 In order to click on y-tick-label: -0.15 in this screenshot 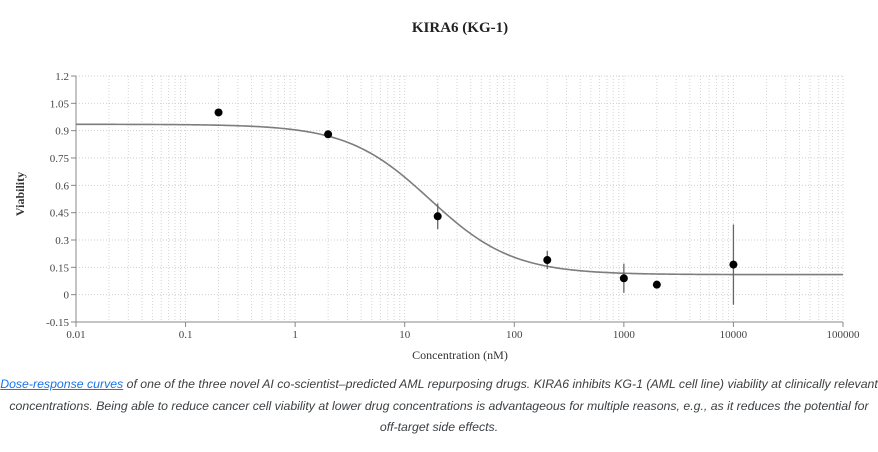, I will do `click(57, 323)`.